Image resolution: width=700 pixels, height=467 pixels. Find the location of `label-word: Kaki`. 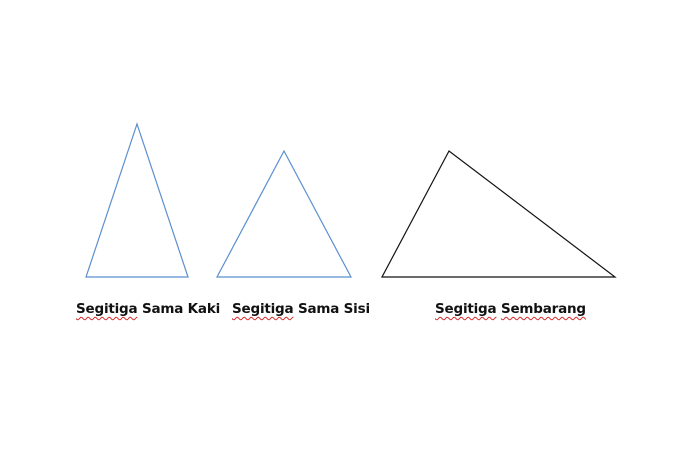

label-word: Kaki is located at coordinates (204, 309).